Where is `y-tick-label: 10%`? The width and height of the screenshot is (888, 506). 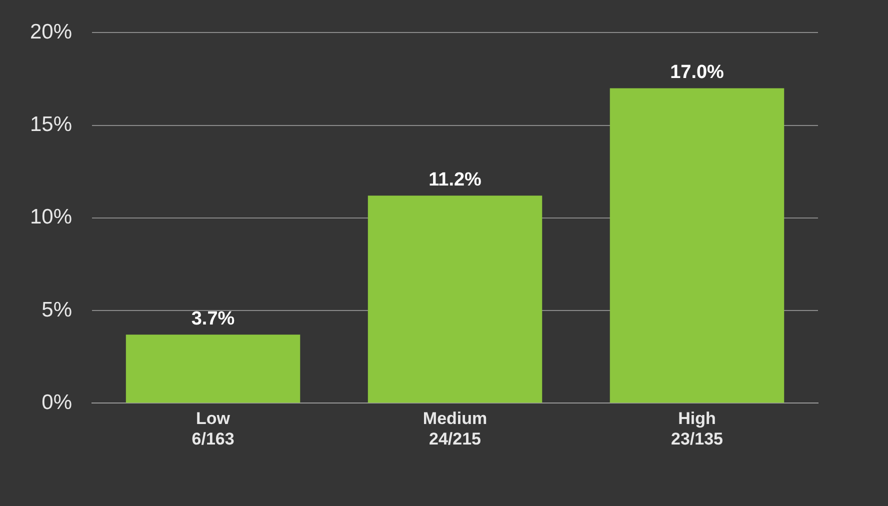 y-tick-label: 10% is located at coordinates (51, 217).